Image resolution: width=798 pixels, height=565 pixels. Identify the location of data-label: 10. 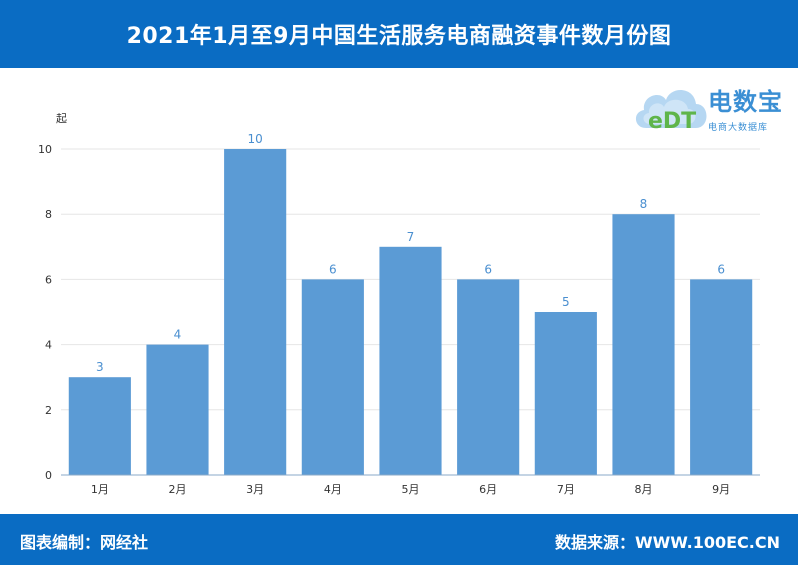
(255, 139).